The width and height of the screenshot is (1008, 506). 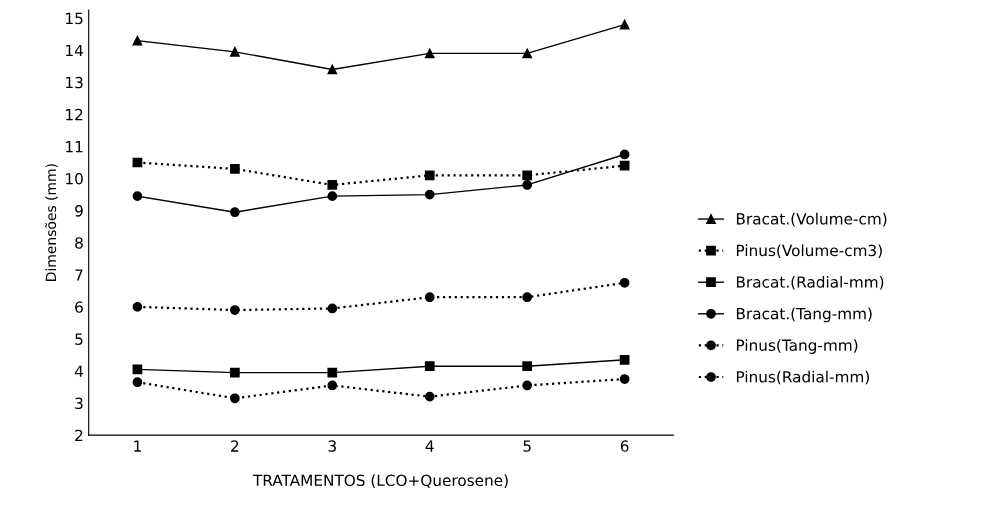 What do you see at coordinates (332, 446) in the screenshot?
I see `x-tick-label: 3` at bounding box center [332, 446].